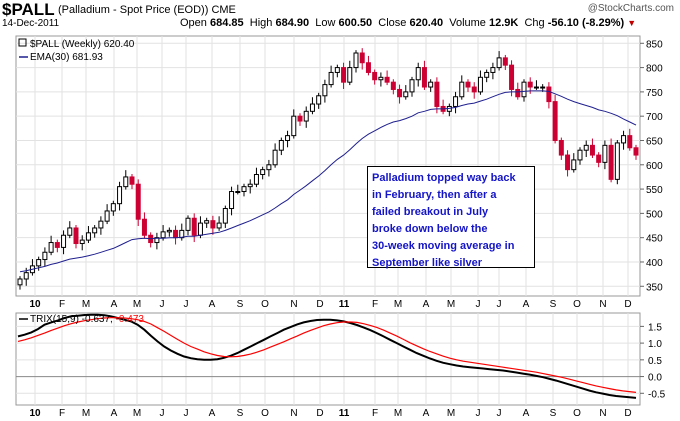  What do you see at coordinates (426, 23) in the screenshot?
I see `close-value: 620.40` at bounding box center [426, 23].